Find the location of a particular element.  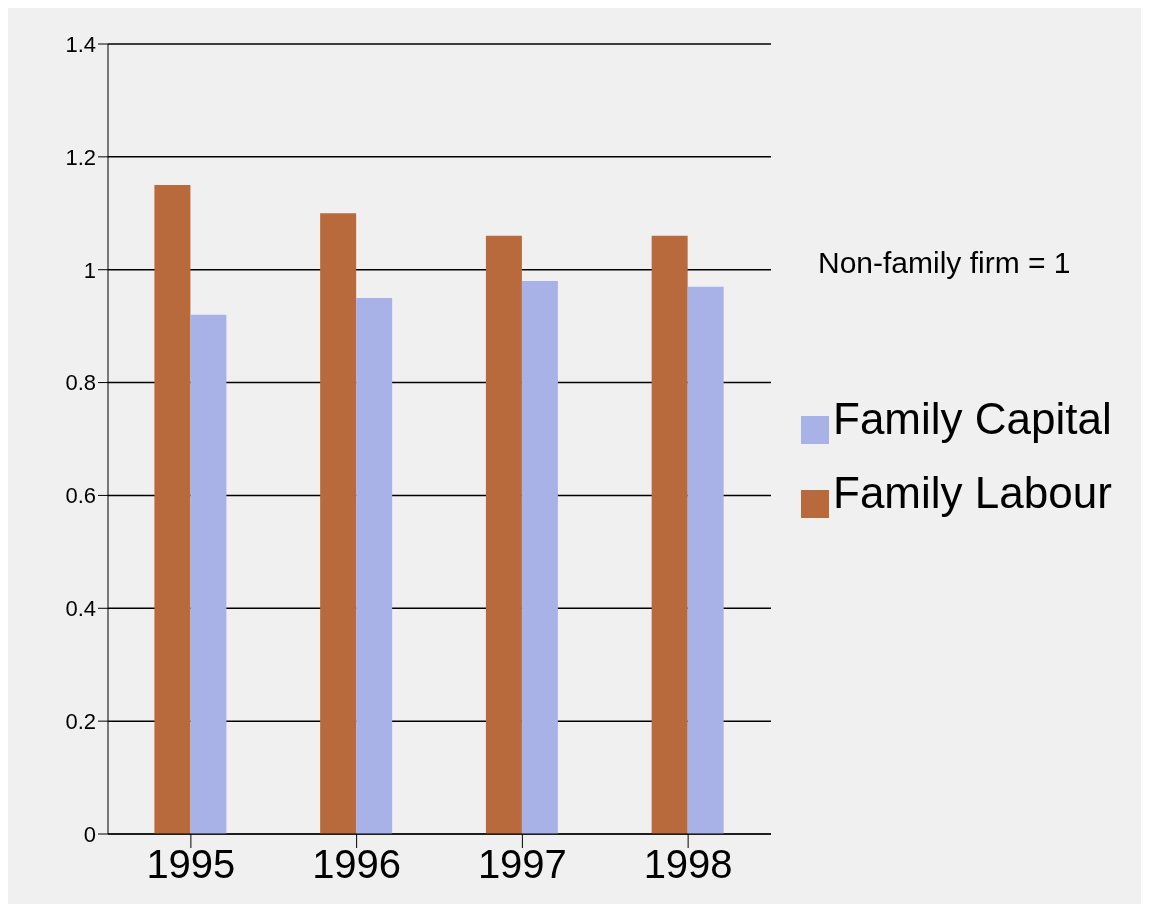

y-tick-label: 0 is located at coordinates (89, 834).